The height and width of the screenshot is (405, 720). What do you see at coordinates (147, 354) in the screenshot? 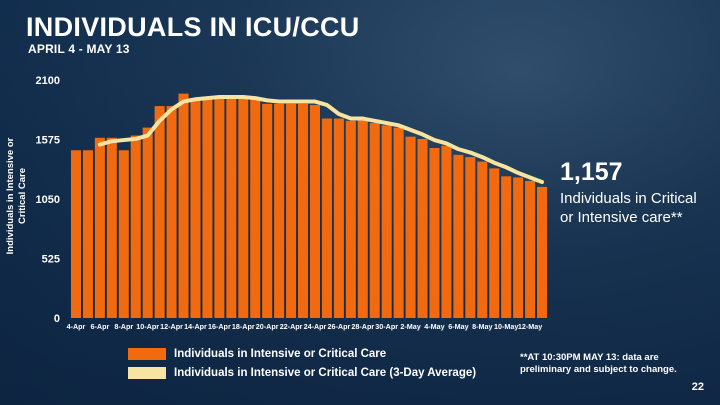
I see `legend-swatch-bars` at bounding box center [147, 354].